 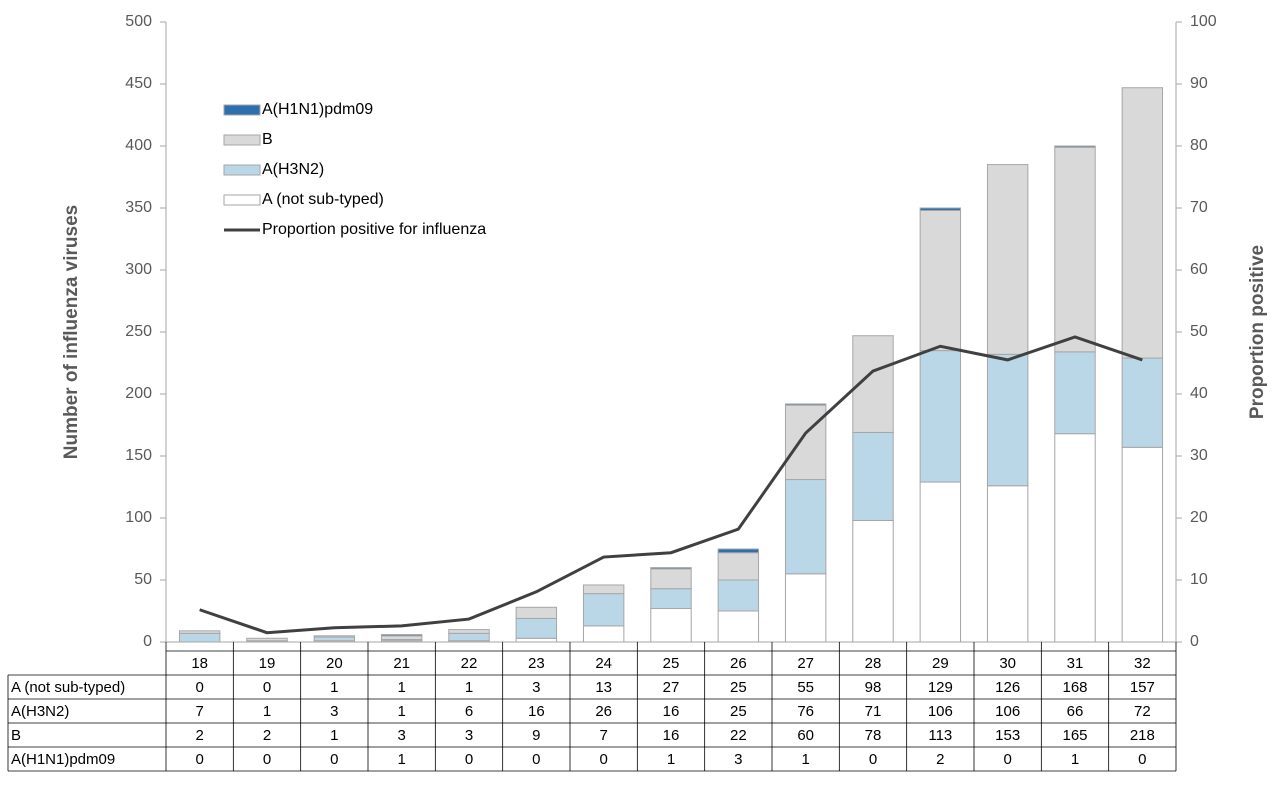 I want to click on y2-tick-label: 30, so click(x=1199, y=455).